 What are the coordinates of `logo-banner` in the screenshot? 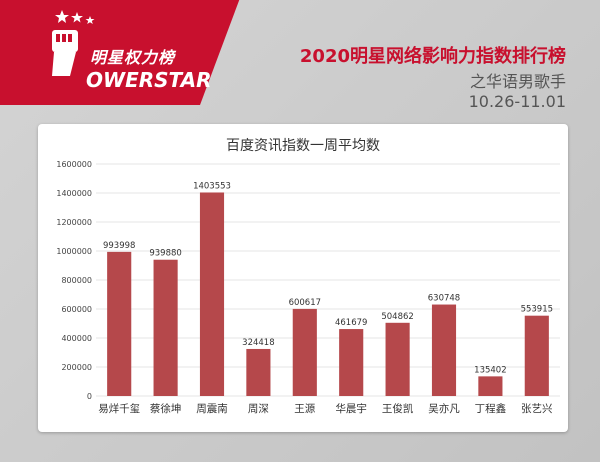 It's located at (120, 52).